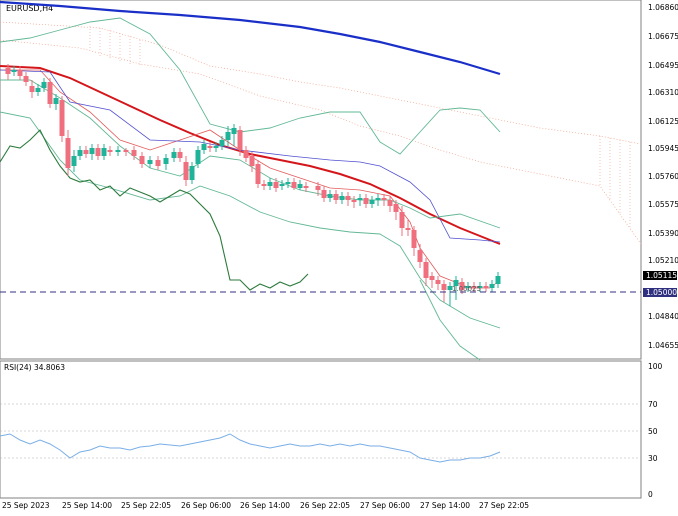 The width and height of the screenshot is (678, 516). I want to click on rsi-tick: 30, so click(653, 458).